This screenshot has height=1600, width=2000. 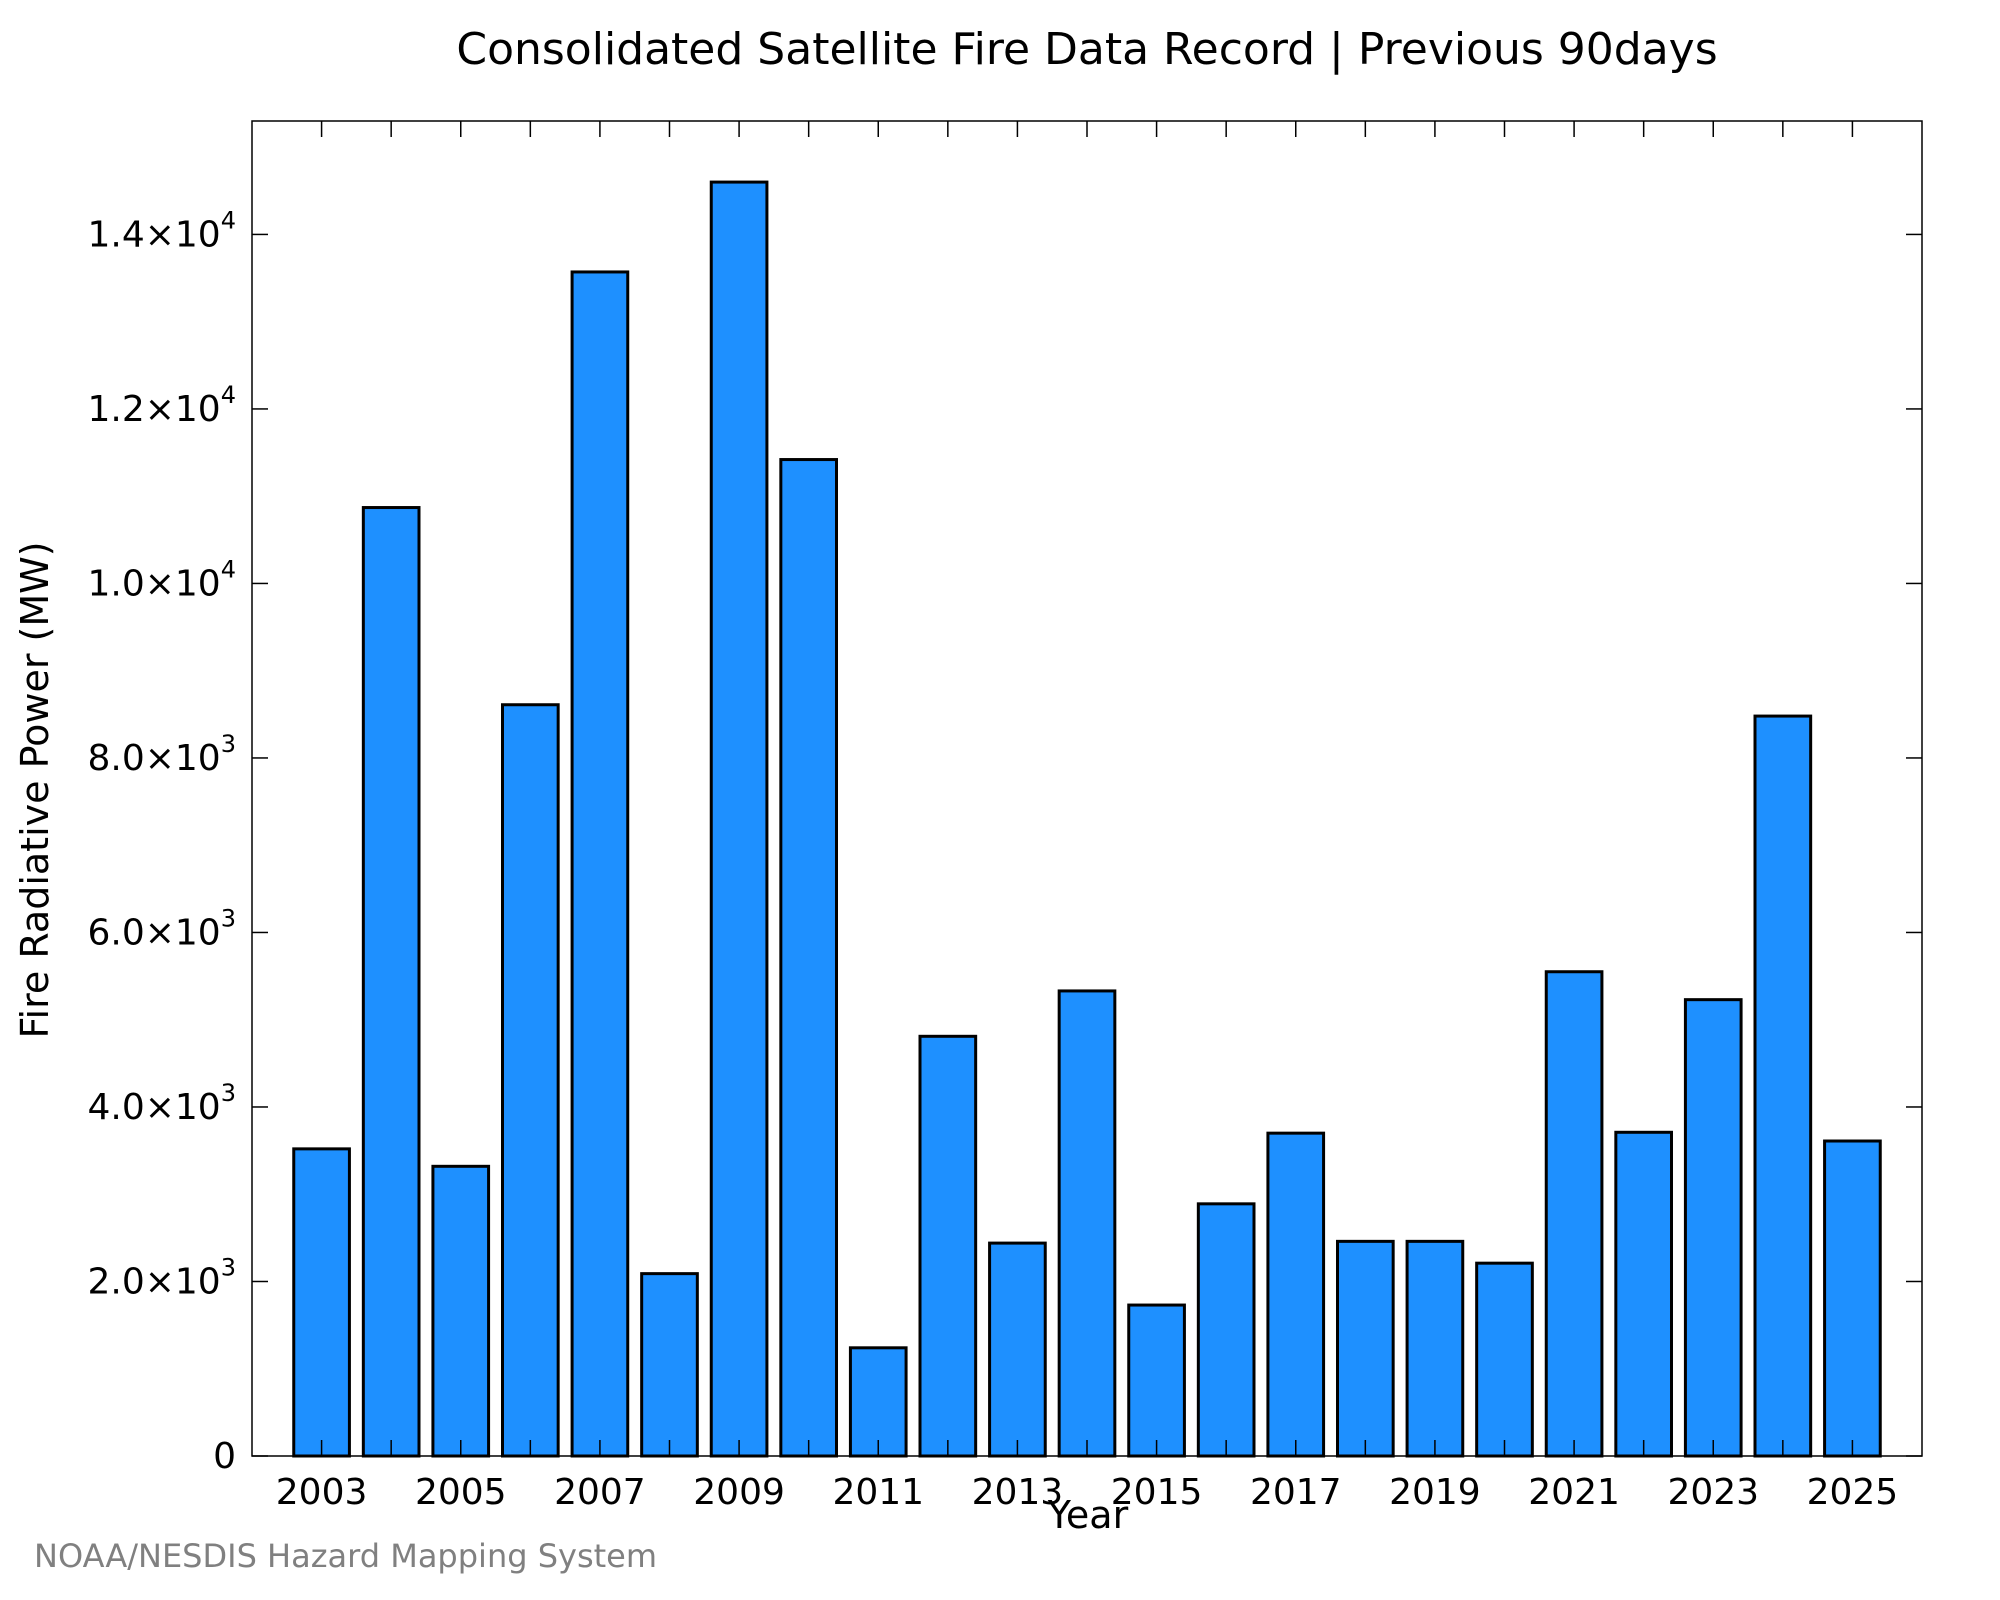 What do you see at coordinates (1296, 1294) in the screenshot?
I see `bar-2017` at bounding box center [1296, 1294].